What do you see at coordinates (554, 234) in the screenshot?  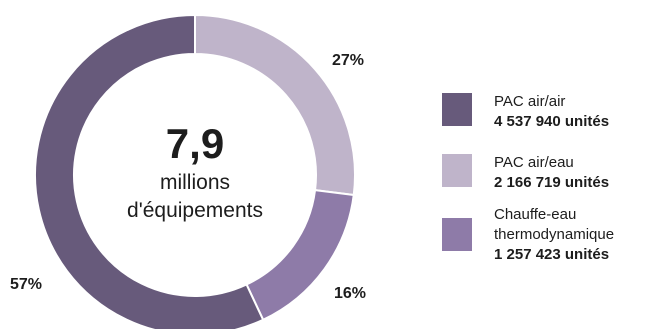 I see `legend-label-line2: thermodynamique` at bounding box center [554, 234].